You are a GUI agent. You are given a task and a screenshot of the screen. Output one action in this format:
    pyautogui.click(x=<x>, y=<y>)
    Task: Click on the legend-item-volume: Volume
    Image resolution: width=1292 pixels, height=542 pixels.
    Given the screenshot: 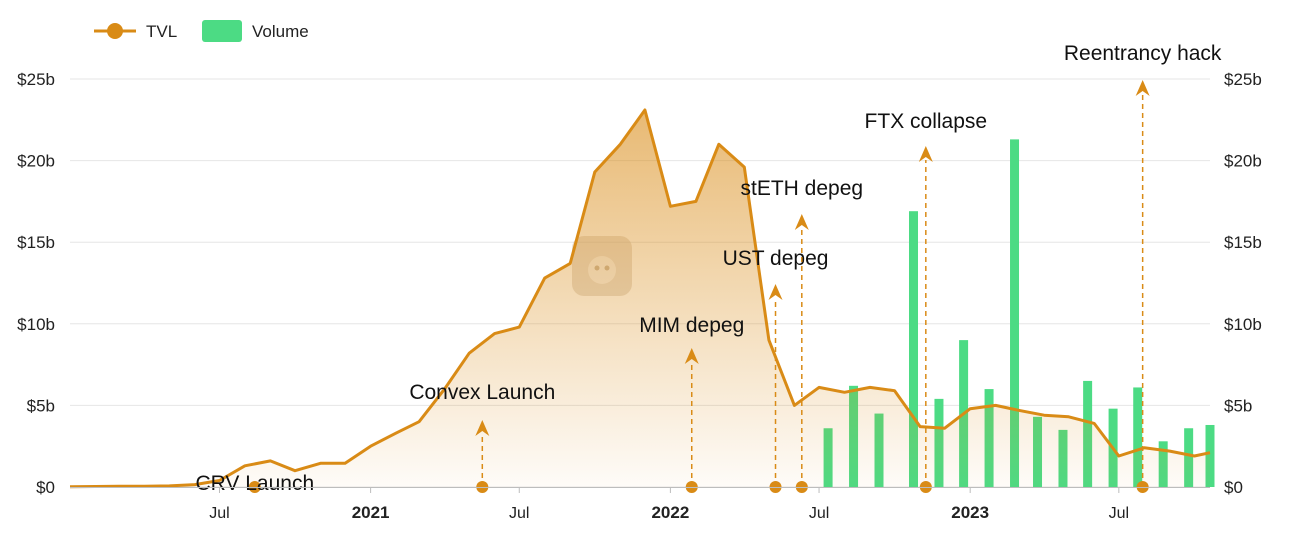 What is the action you would take?
    pyautogui.click(x=255, y=31)
    